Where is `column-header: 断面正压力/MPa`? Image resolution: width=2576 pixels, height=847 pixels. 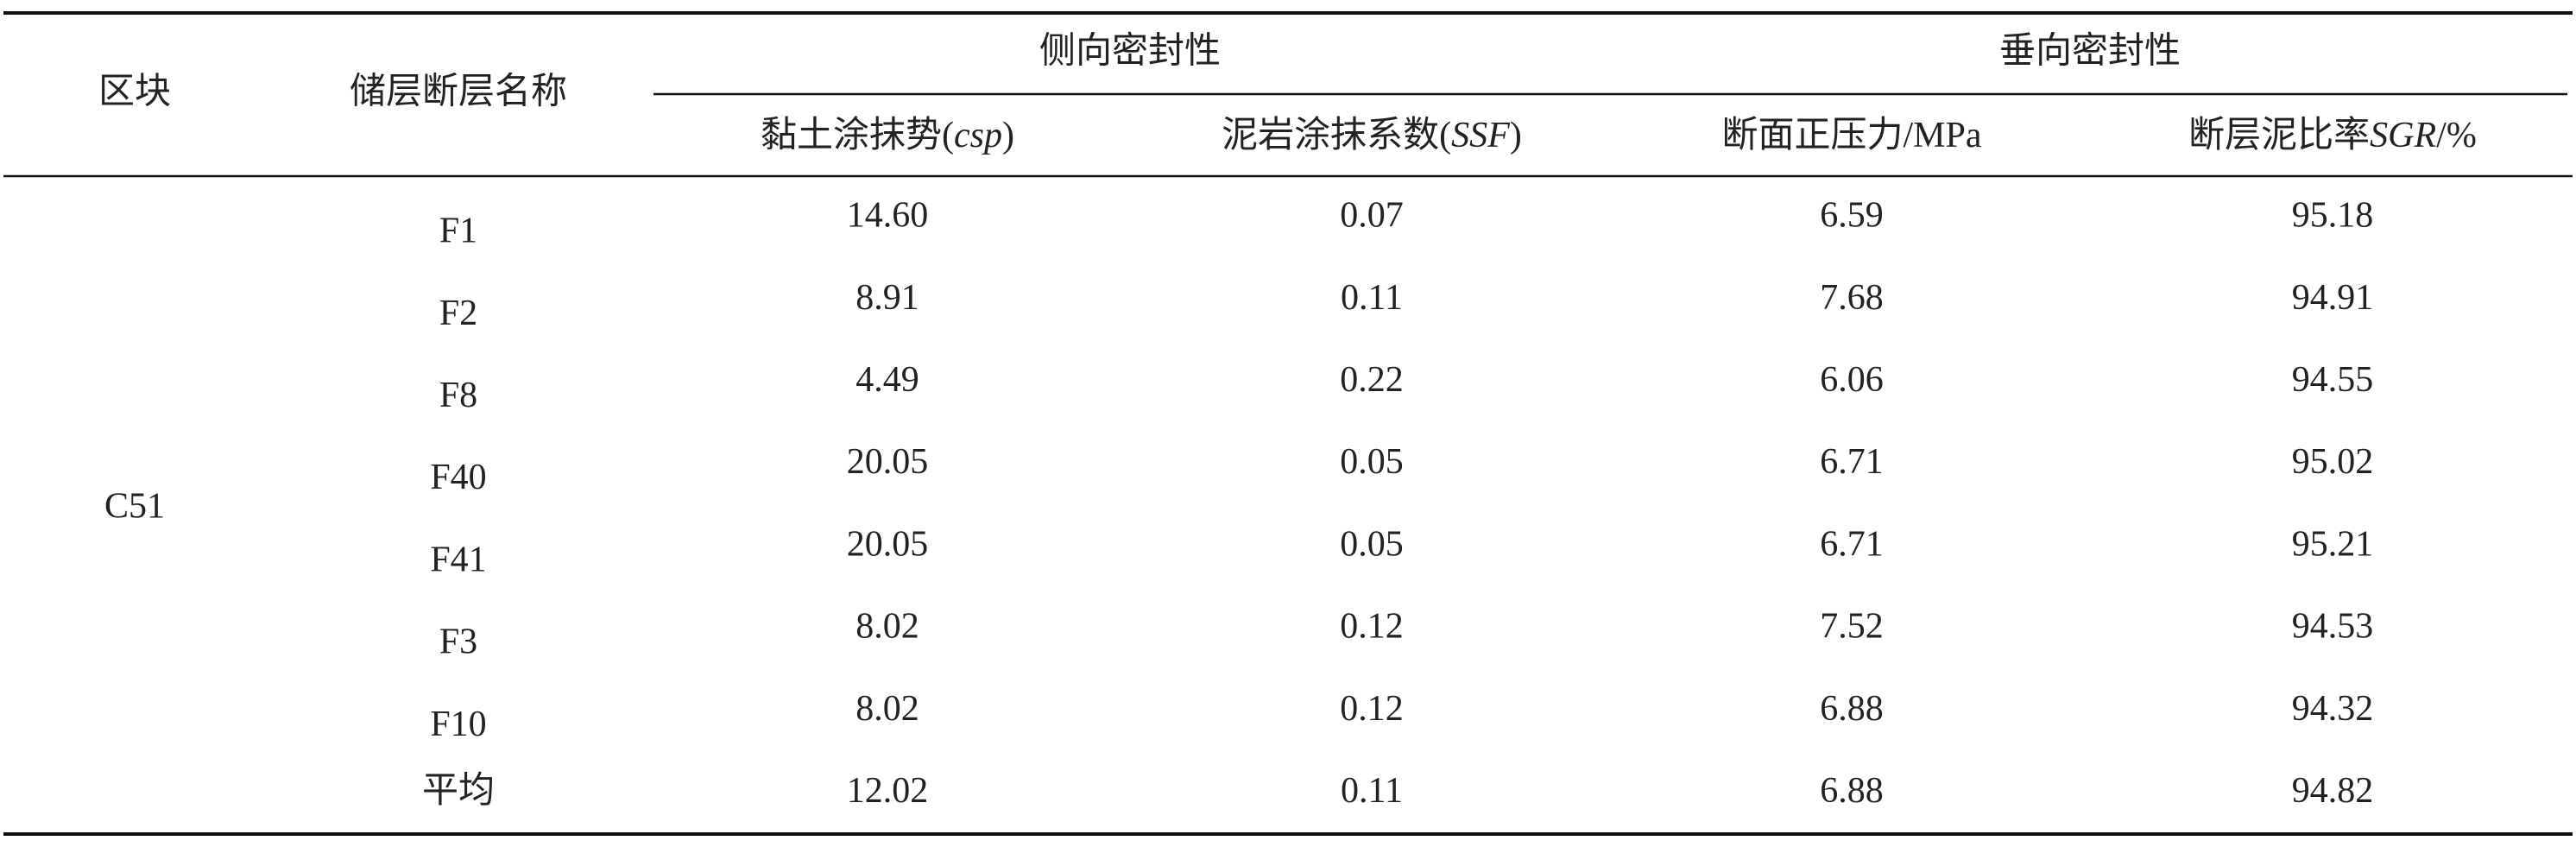
column-header: 断面正压力/MPa is located at coordinates (1851, 135).